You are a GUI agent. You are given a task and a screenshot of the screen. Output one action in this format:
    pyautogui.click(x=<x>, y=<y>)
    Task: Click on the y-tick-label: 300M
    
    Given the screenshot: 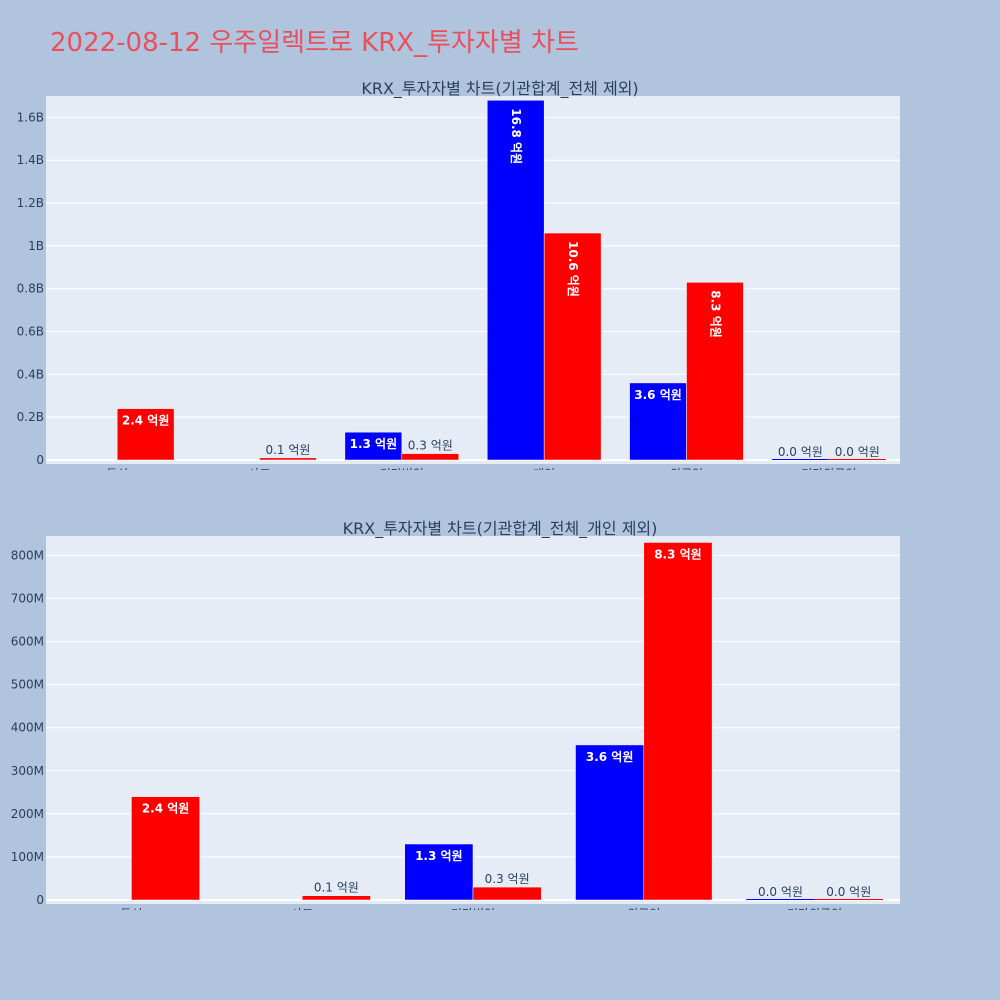 What is the action you would take?
    pyautogui.click(x=27, y=771)
    